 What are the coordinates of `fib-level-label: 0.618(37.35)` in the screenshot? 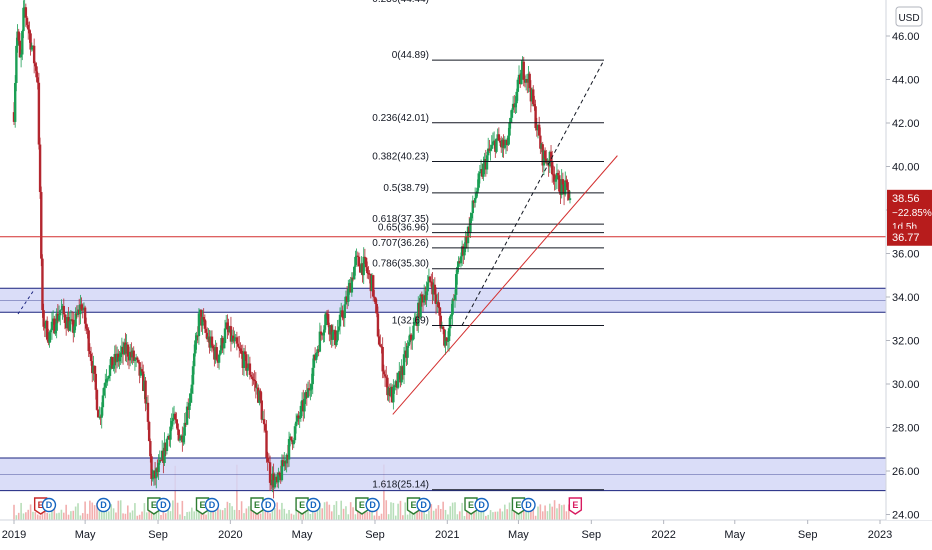 It's located at (400, 219).